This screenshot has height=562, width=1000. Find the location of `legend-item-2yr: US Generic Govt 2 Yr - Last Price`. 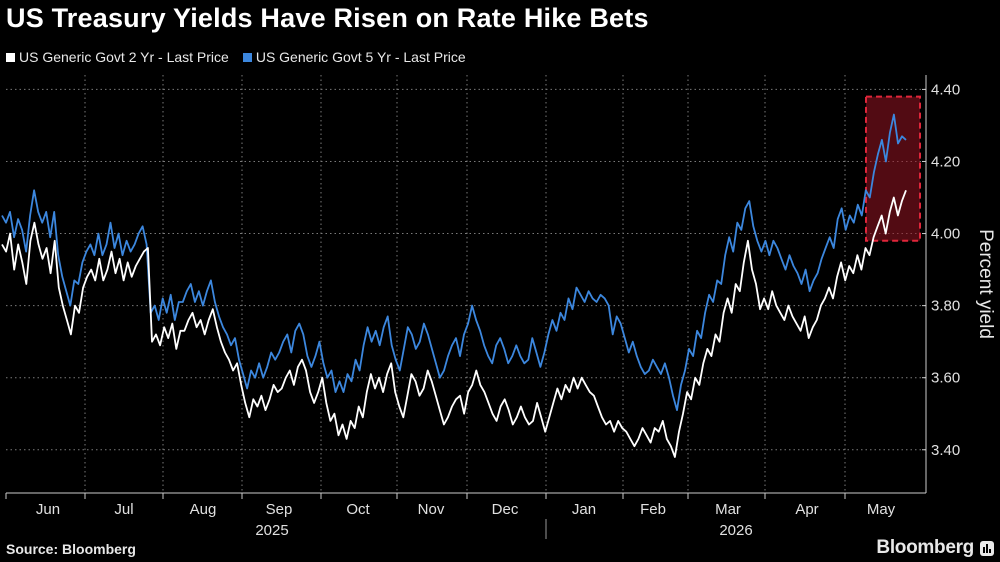

legend-item-2yr: US Generic Govt 2 Yr - Last Price is located at coordinates (117, 57).